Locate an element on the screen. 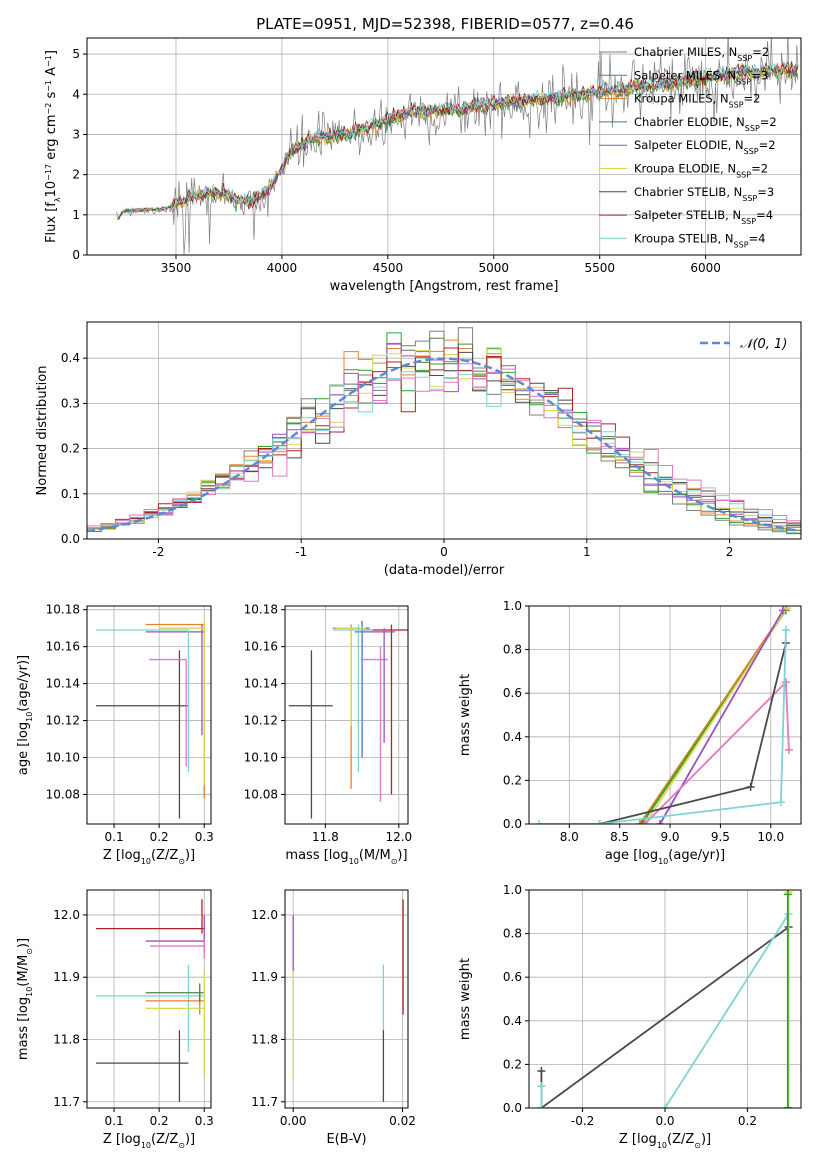 Image resolution: width=819 pixels, height=1170 pixels. y-tick-label: 1 is located at coordinates (76, 215).